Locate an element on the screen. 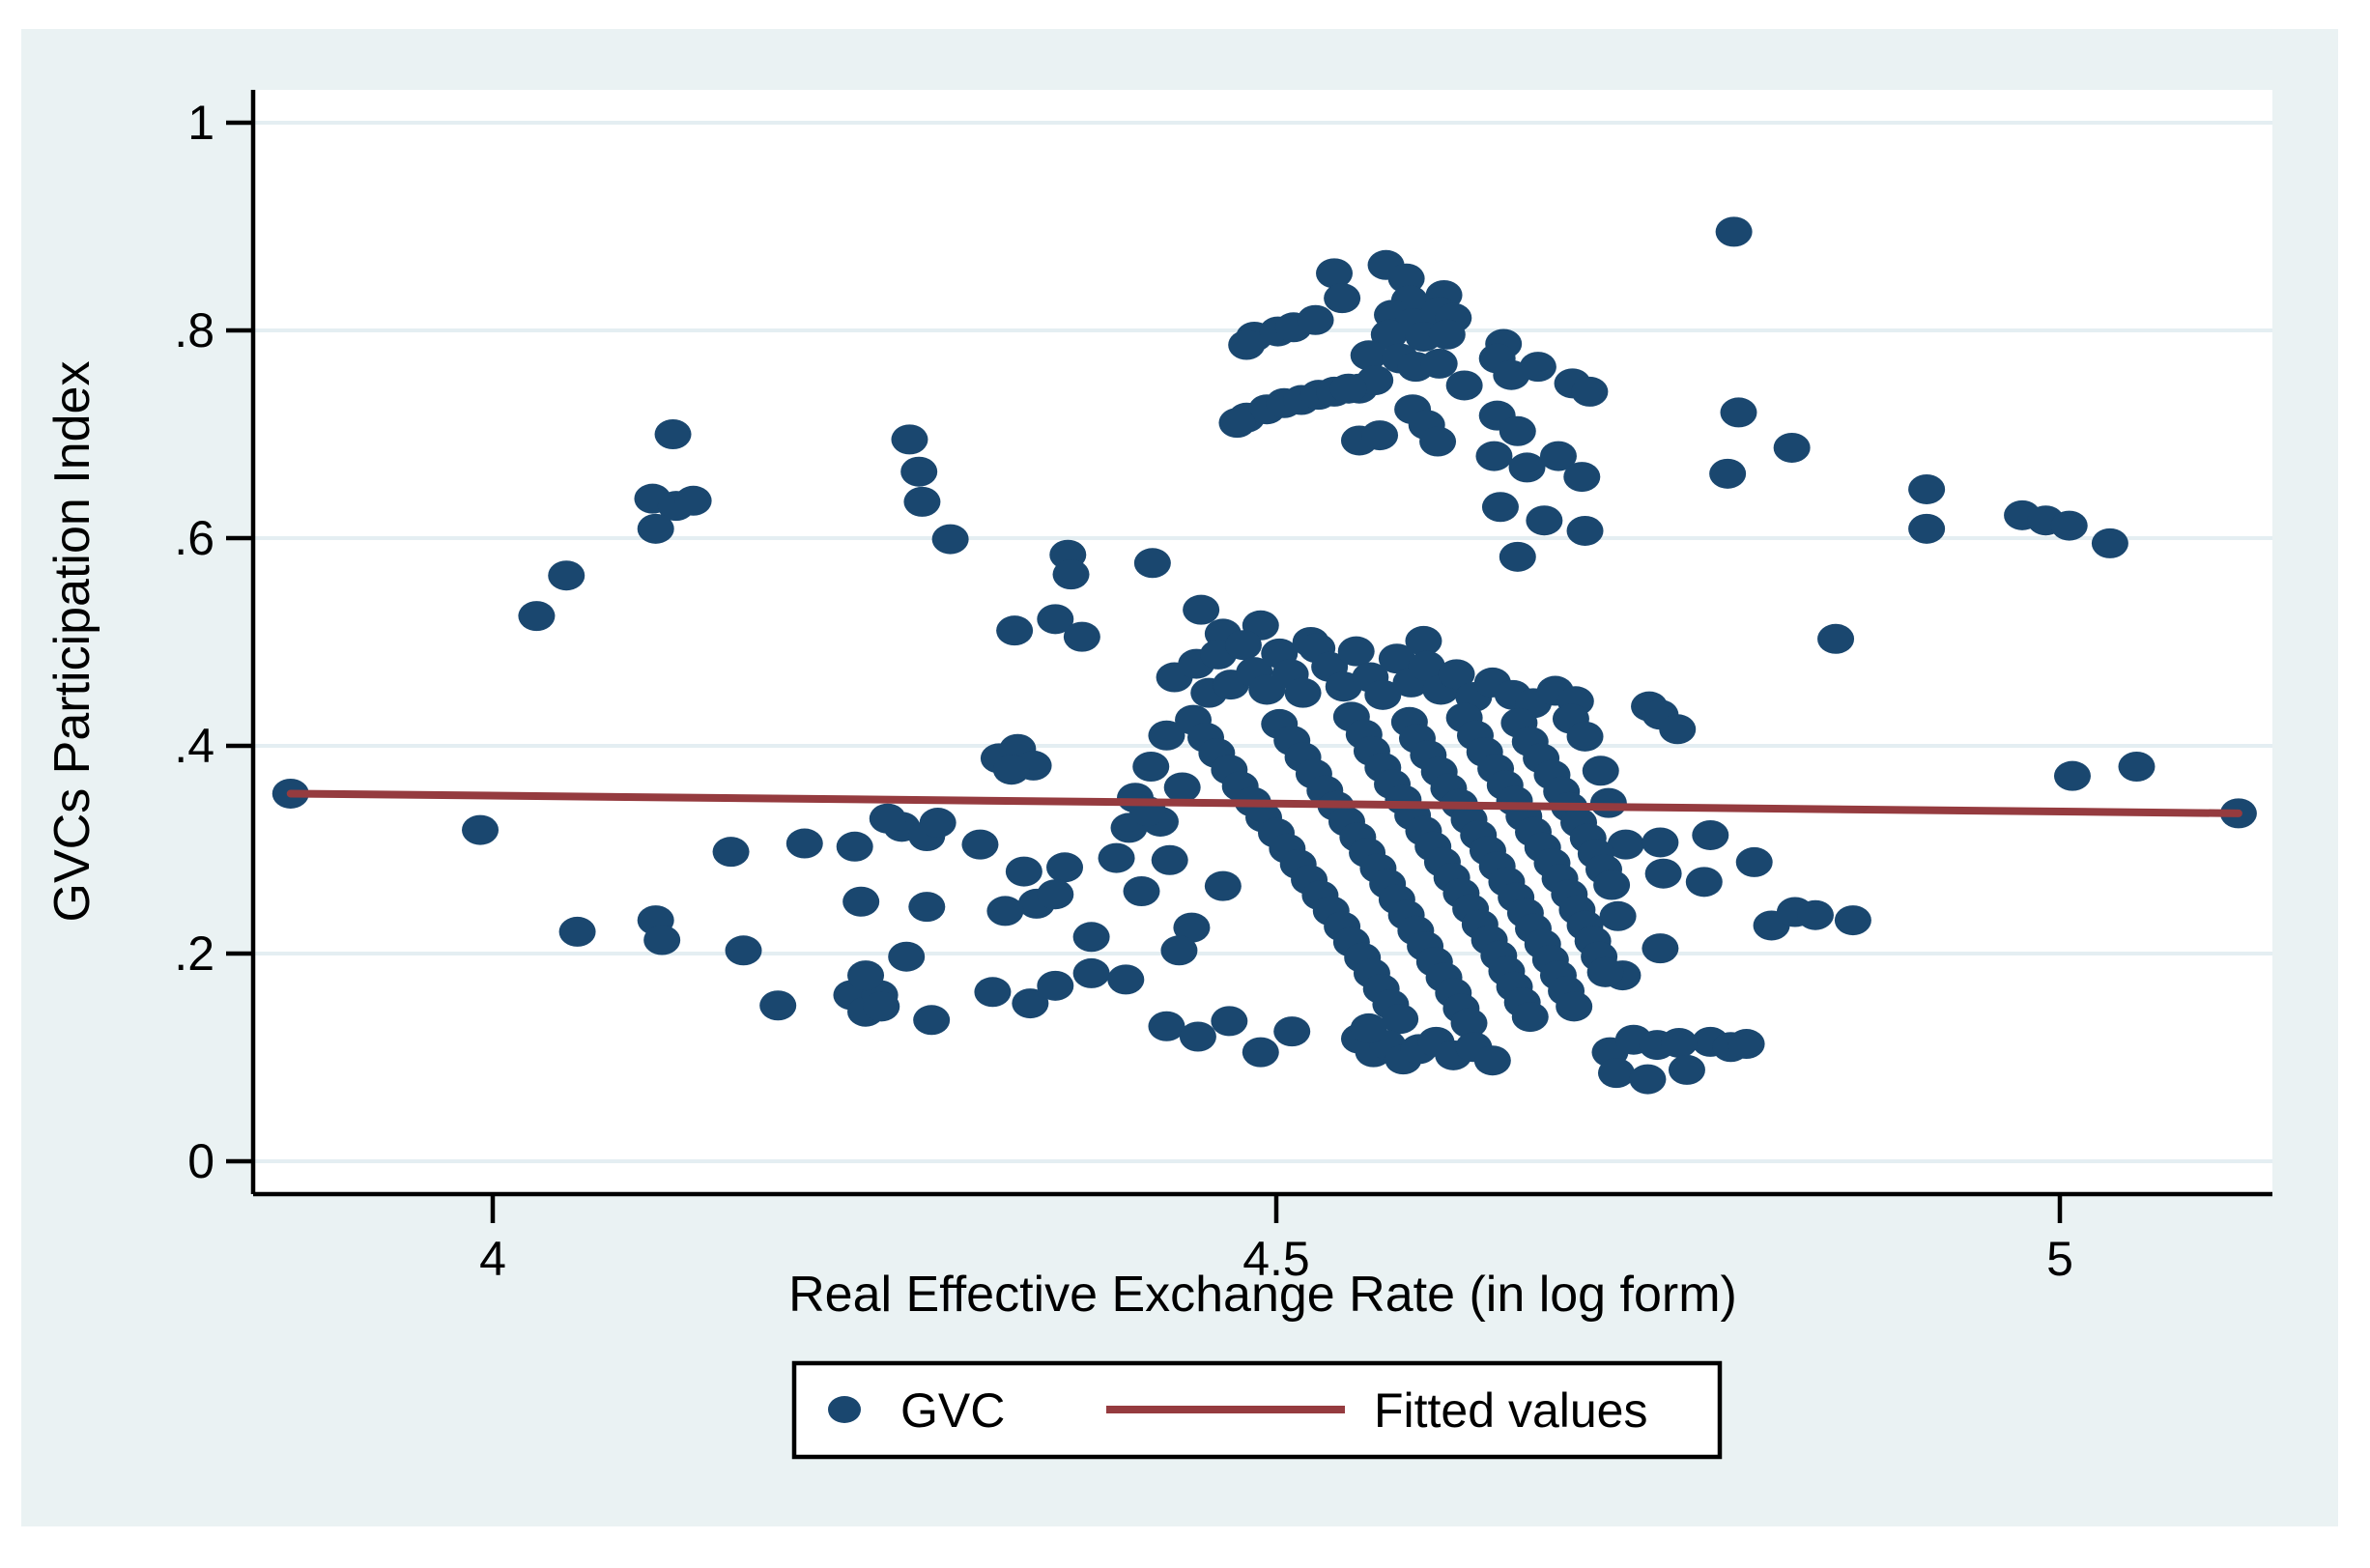 The height and width of the screenshot is (1568, 2370). x-tick-label-4.5: 4.5 is located at coordinates (1276, 1259).